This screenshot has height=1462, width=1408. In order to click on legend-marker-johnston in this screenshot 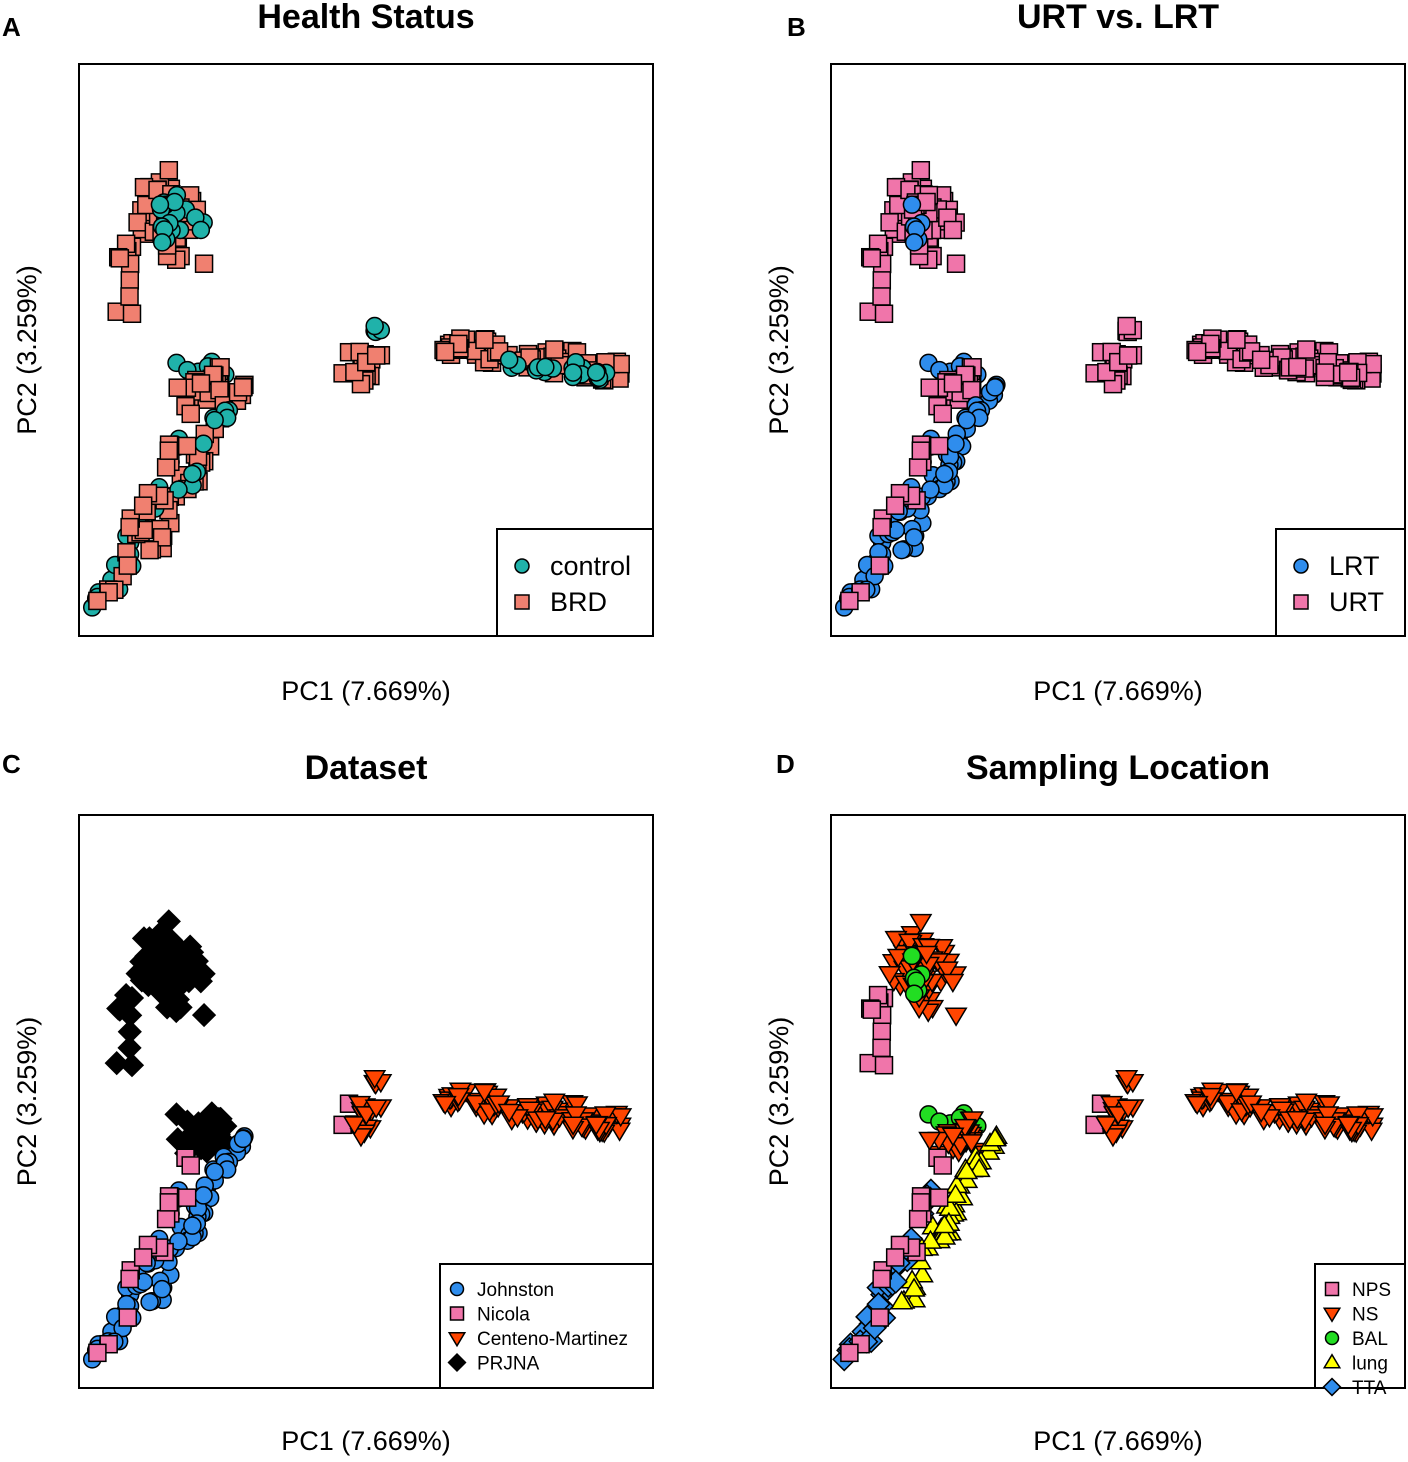, I will do `click(457, 1289)`.